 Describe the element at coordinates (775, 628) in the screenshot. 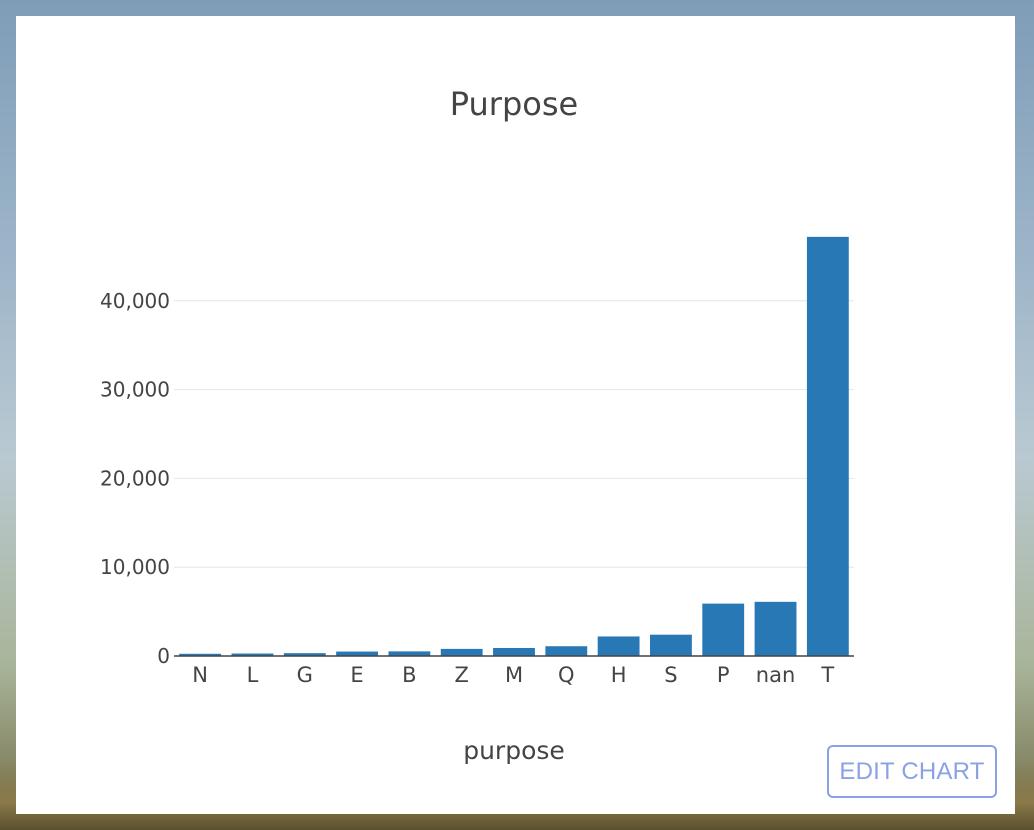

I see `bar-nan` at that location.